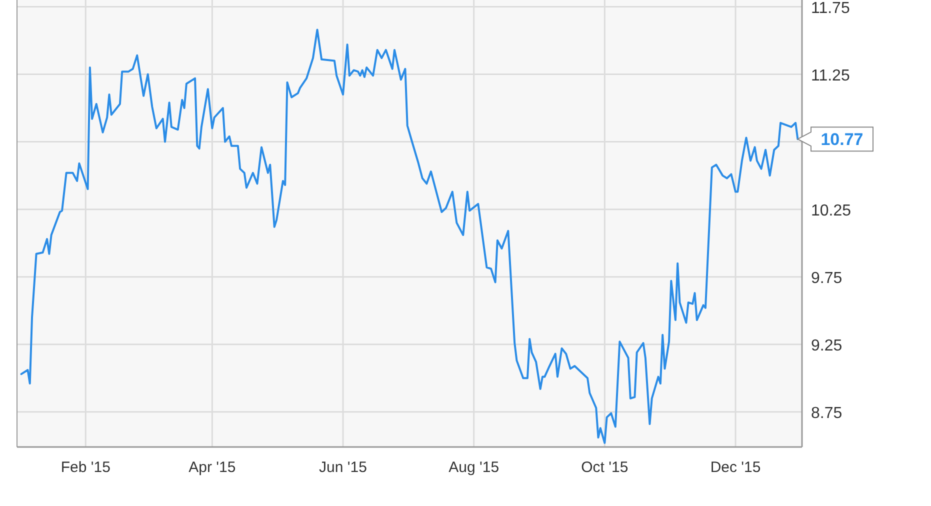 This screenshot has width=931, height=506. Describe the element at coordinates (830, 75) in the screenshot. I see `y-tick-label: 11.25` at that location.